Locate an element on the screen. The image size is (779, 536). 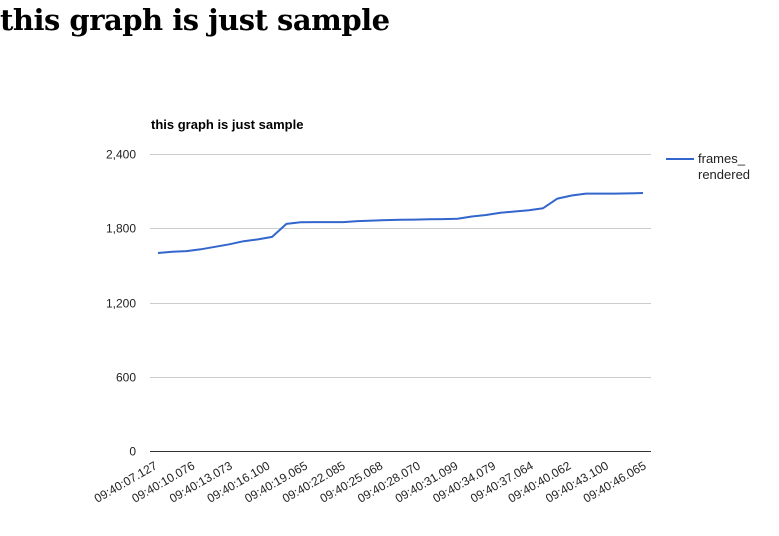
legend: frames_ rendered is located at coordinates (708, 166).